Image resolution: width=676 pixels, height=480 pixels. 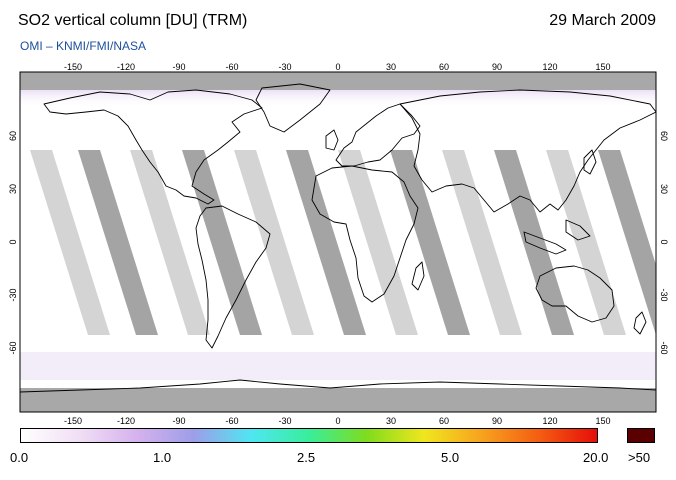 What do you see at coordinates (338, 81) in the screenshot?
I see `arctic-no-data` at bounding box center [338, 81].